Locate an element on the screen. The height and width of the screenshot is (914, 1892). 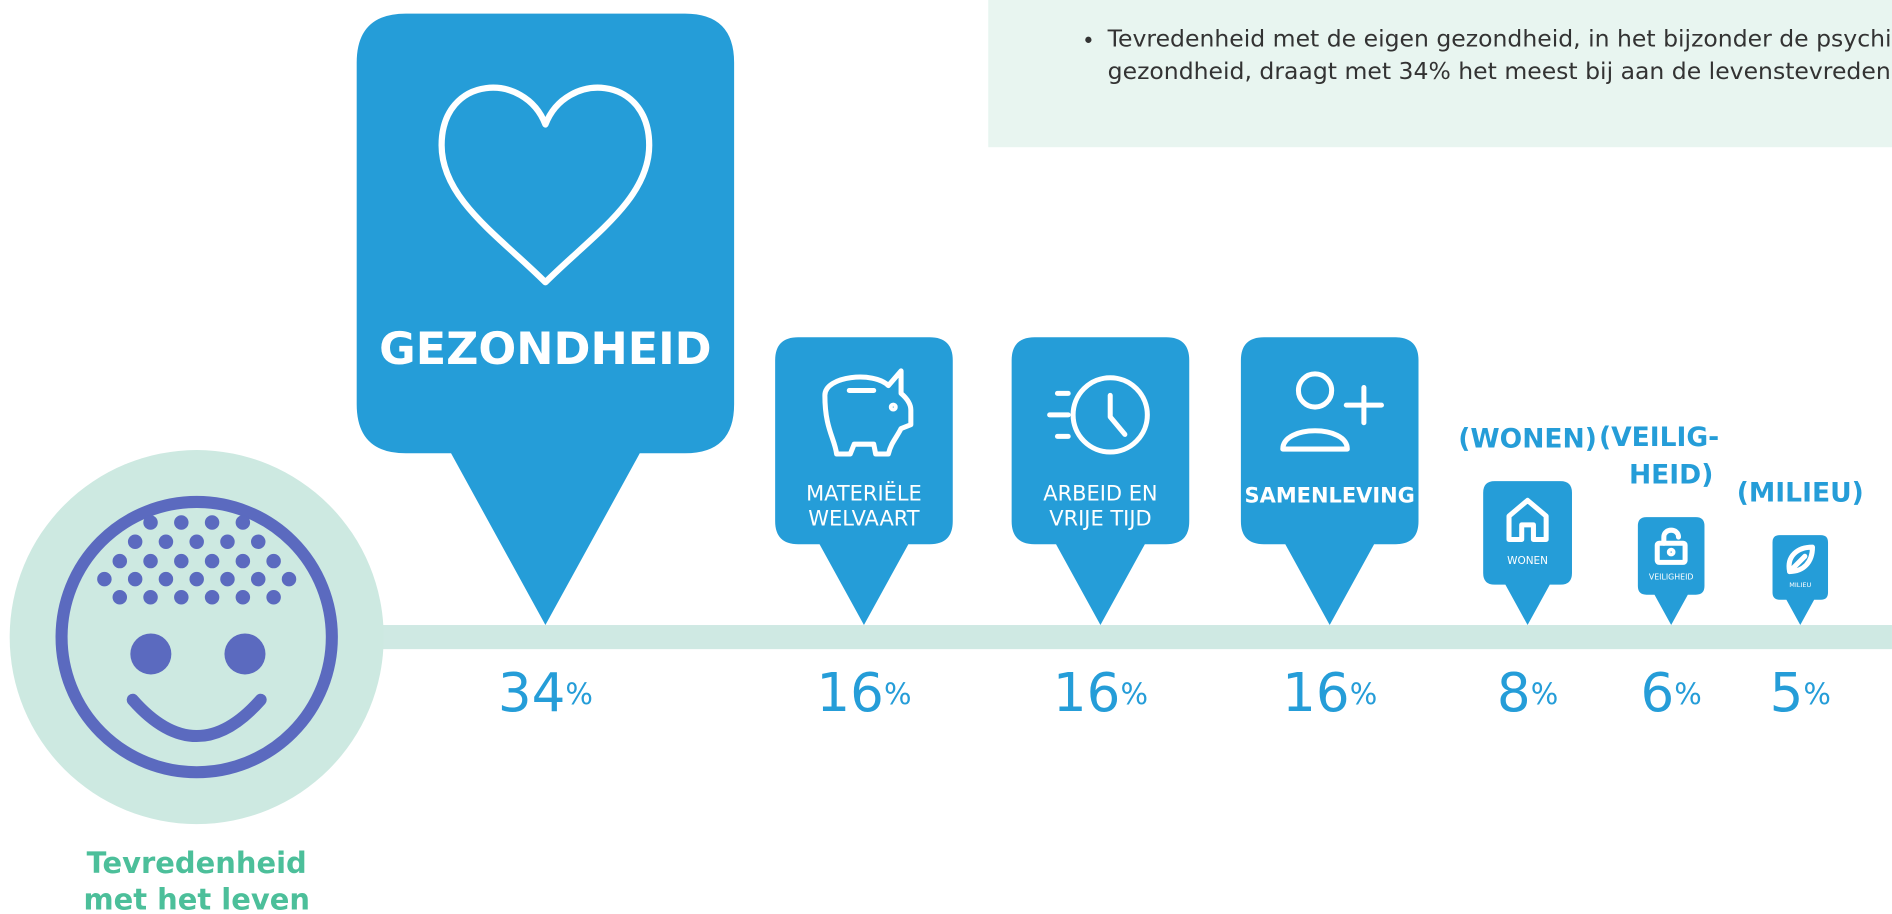
marker-label: VEILIGHEID is located at coordinates (1671, 576).